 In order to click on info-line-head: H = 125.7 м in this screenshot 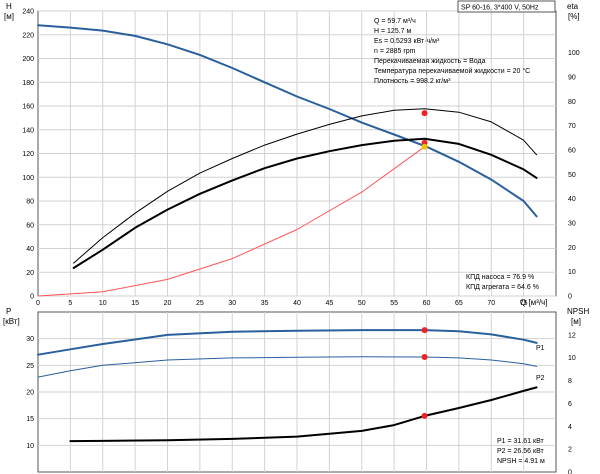, I will do `click(392, 31)`.